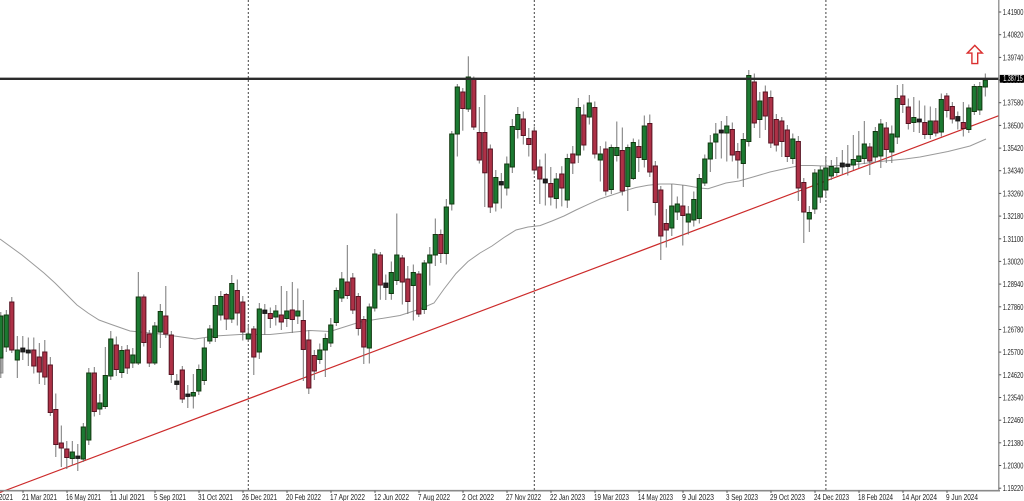  Describe the element at coordinates (1013, 261) in the screenshot. I see `svg-text: 1.30020` at that location.